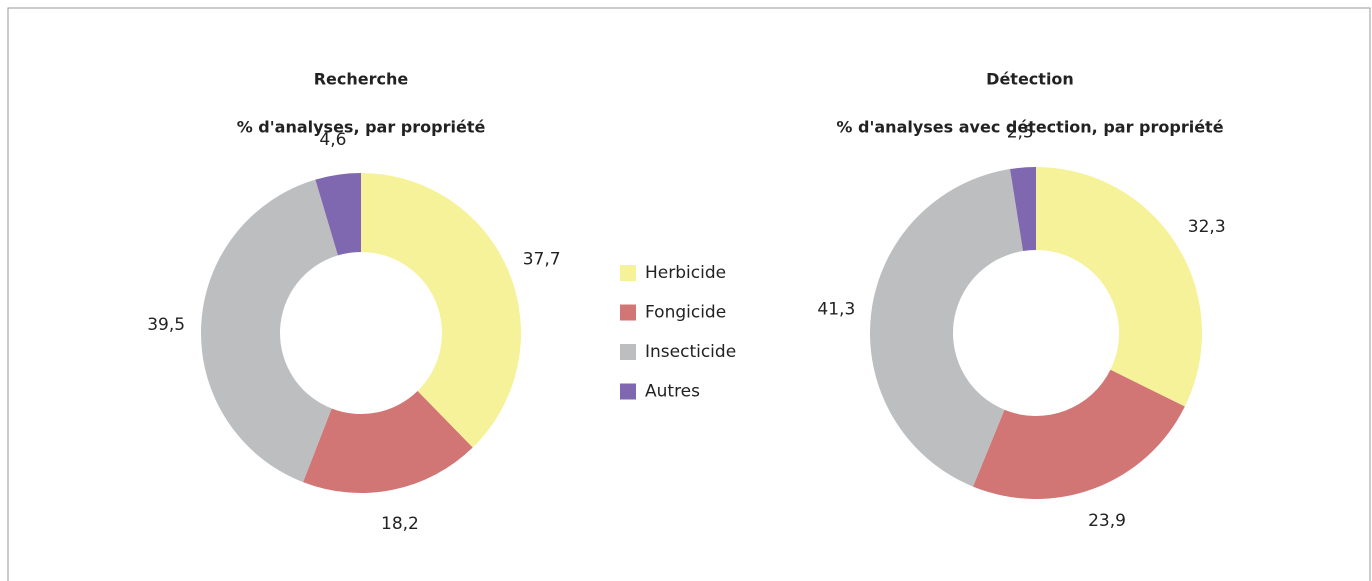  I want to click on legend-label: Autres, so click(672, 392).